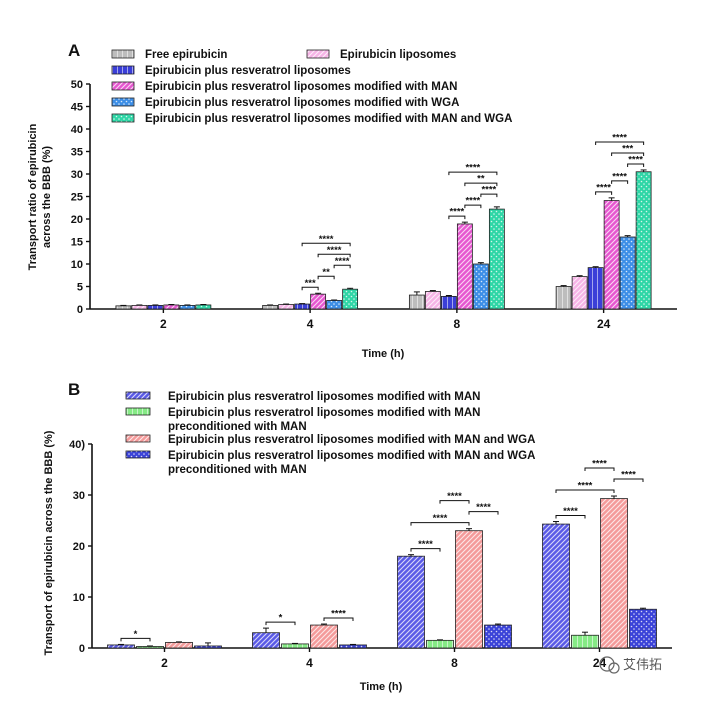 The width and height of the screenshot is (703, 701). What do you see at coordinates (77, 85) in the screenshot?
I see `y-tick-label: 50` at bounding box center [77, 85].